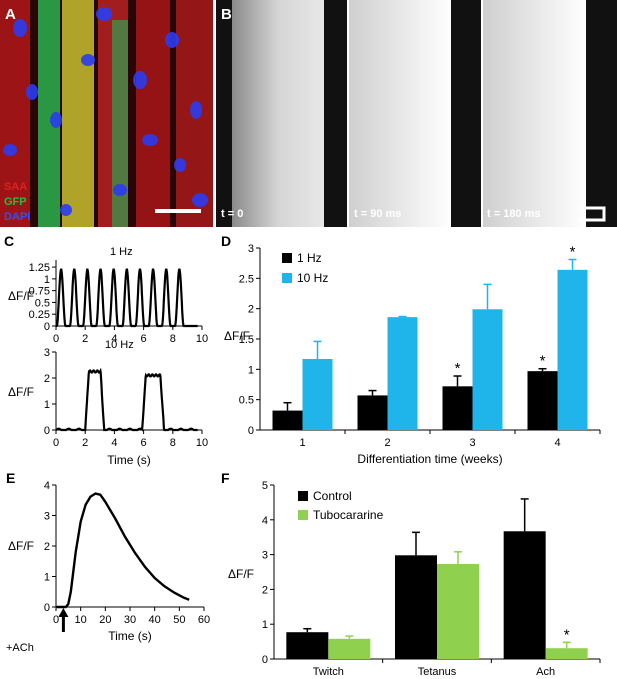  I want to click on panel-a: A SAA GFP DAPI, so click(106, 113).